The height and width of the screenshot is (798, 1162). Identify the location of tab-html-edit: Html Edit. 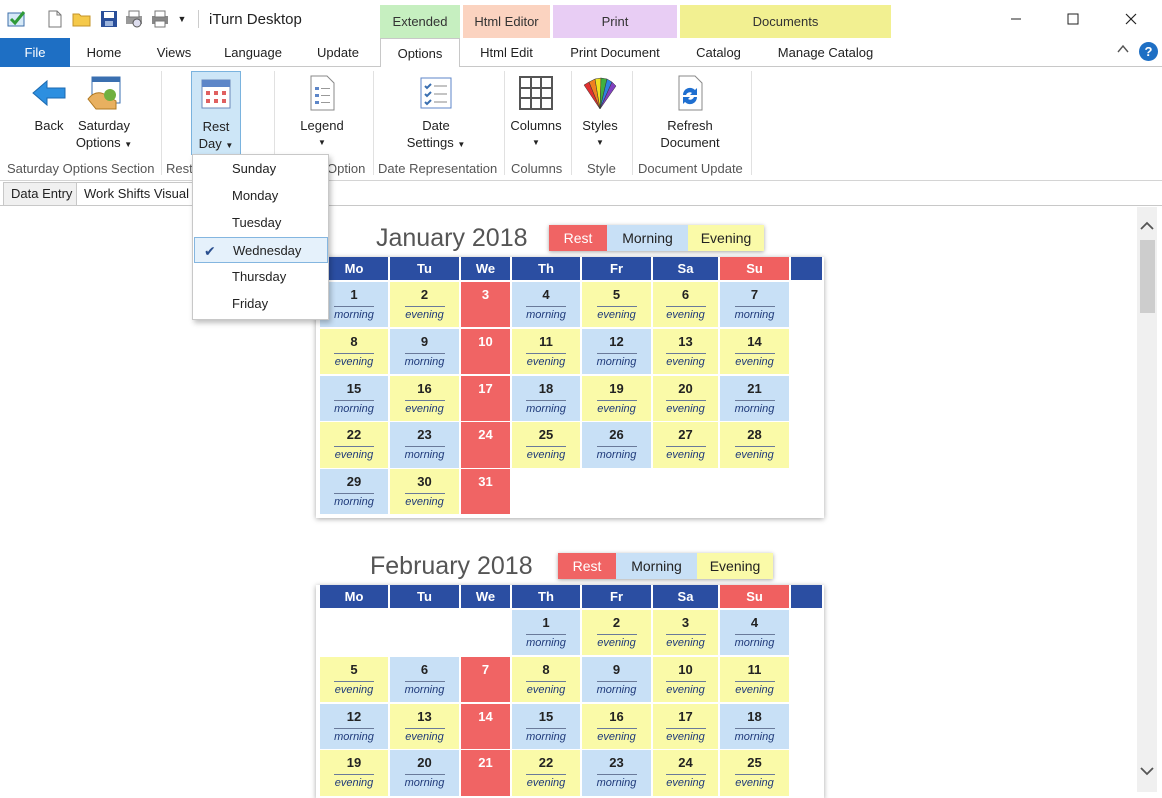
(506, 52).